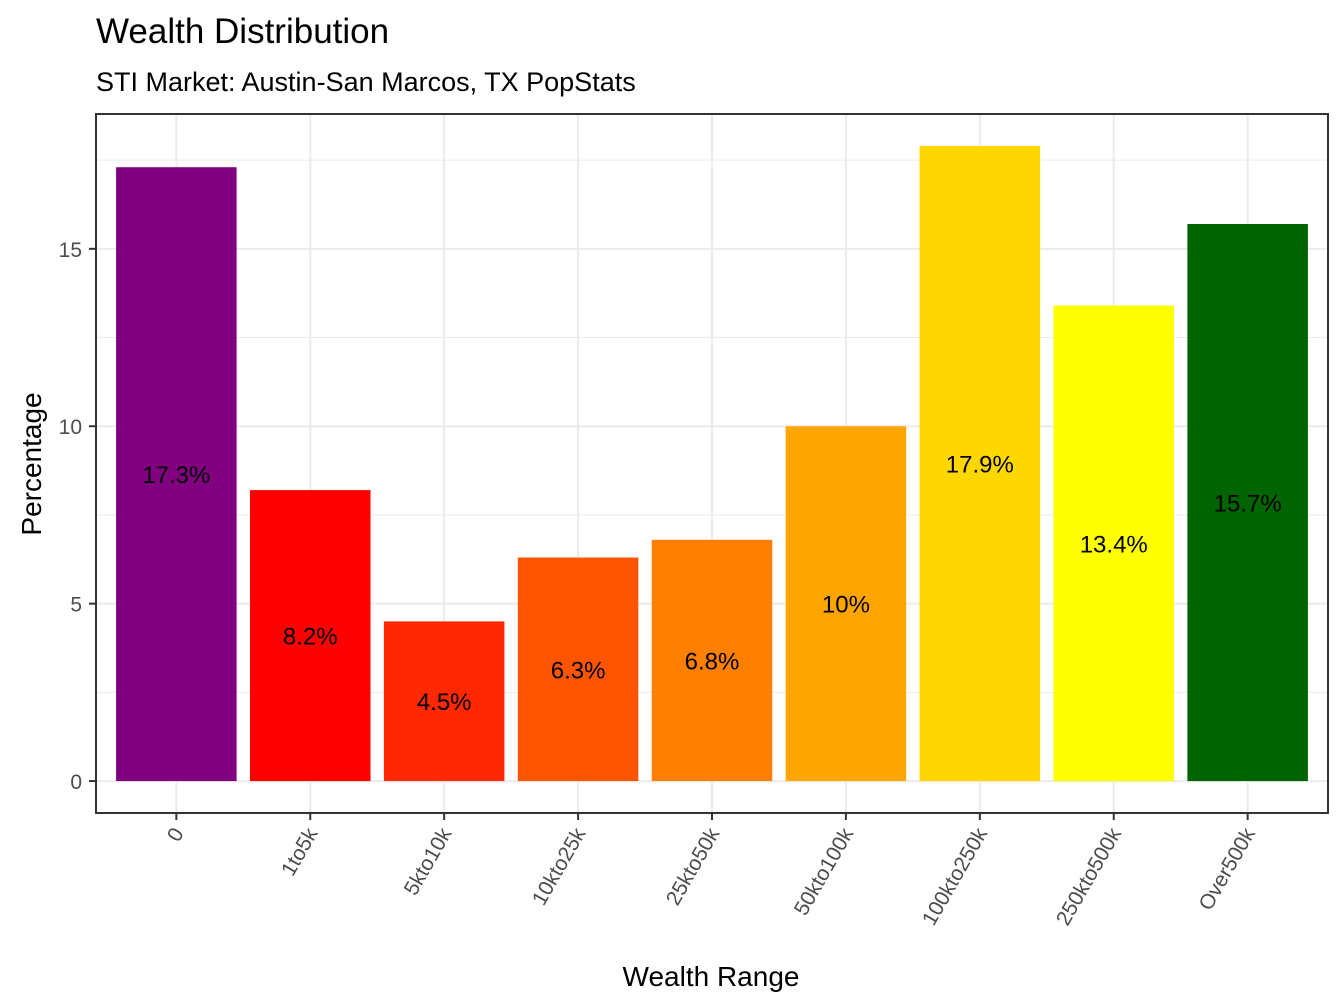 The height and width of the screenshot is (1008, 1344). I want to click on bar-100kto250k, so click(980, 463).